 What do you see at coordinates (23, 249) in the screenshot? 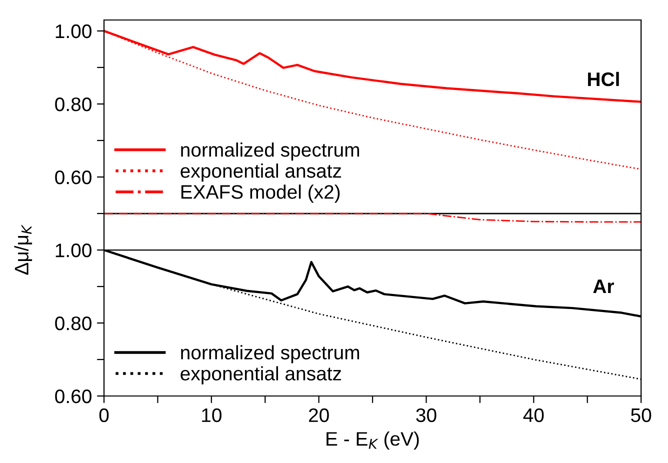
I see `y-axis-title: Δμ/μ$_{K}$` at bounding box center [23, 249].